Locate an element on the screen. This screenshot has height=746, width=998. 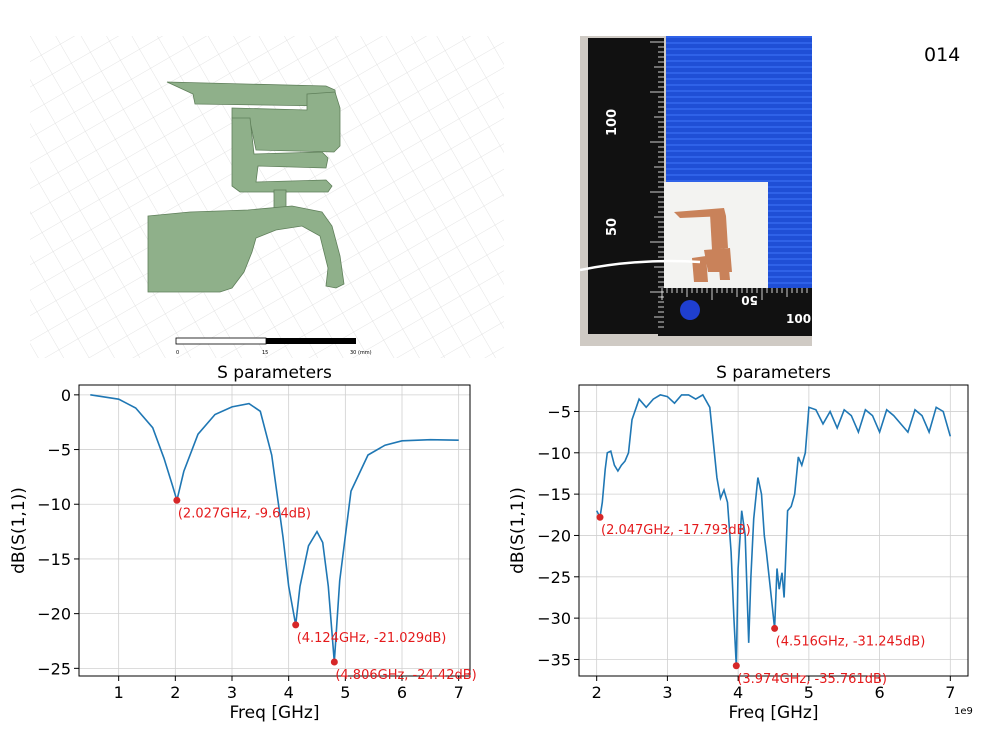
x-axis-offset-text: 1e9 is located at coordinates (963, 711).